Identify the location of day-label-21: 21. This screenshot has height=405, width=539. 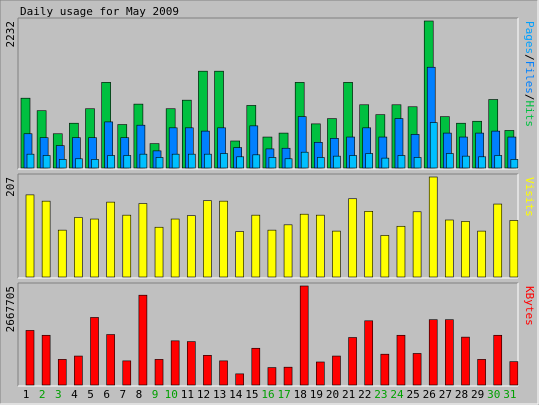
(348, 394).